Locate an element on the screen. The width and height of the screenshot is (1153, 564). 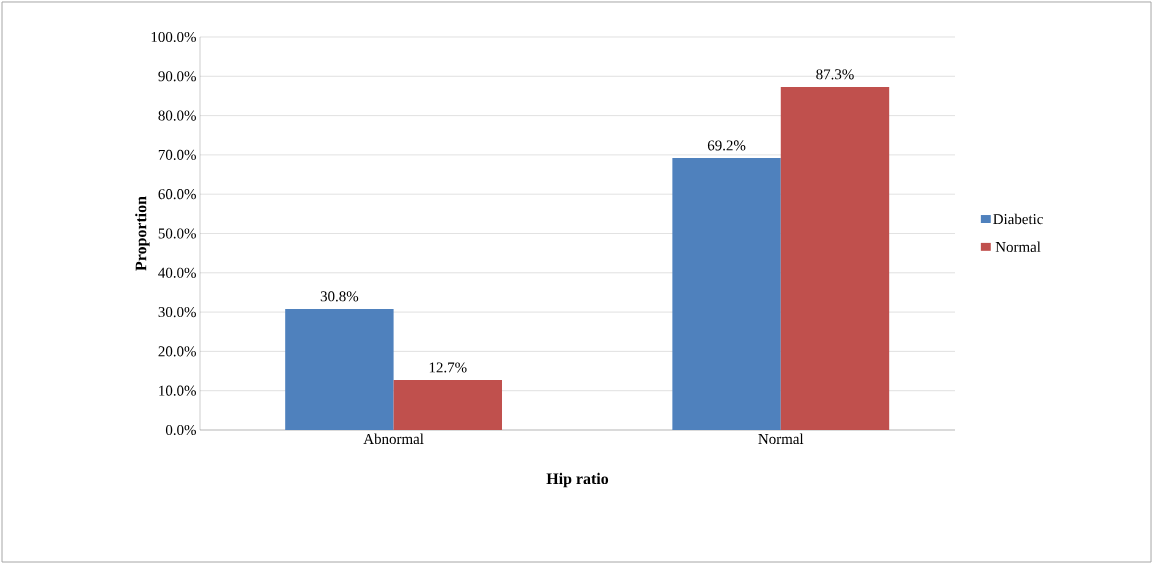
y-tick-label: 20.0% is located at coordinates (177, 351).